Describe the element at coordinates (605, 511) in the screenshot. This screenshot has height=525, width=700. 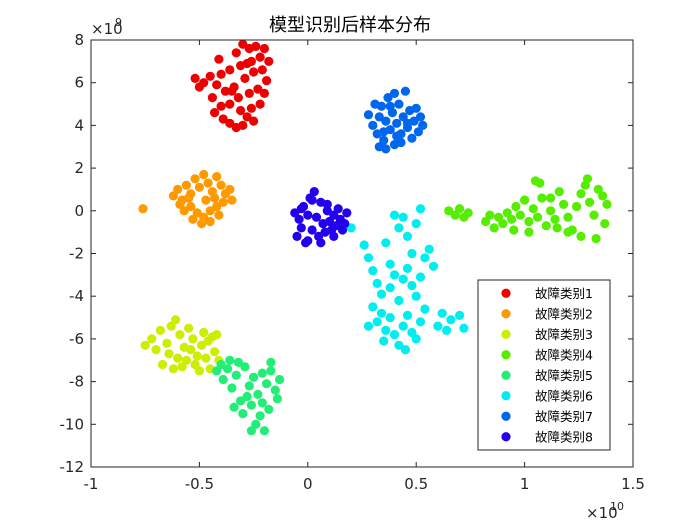
I see `x-exponent-label: ×10 10` at that location.